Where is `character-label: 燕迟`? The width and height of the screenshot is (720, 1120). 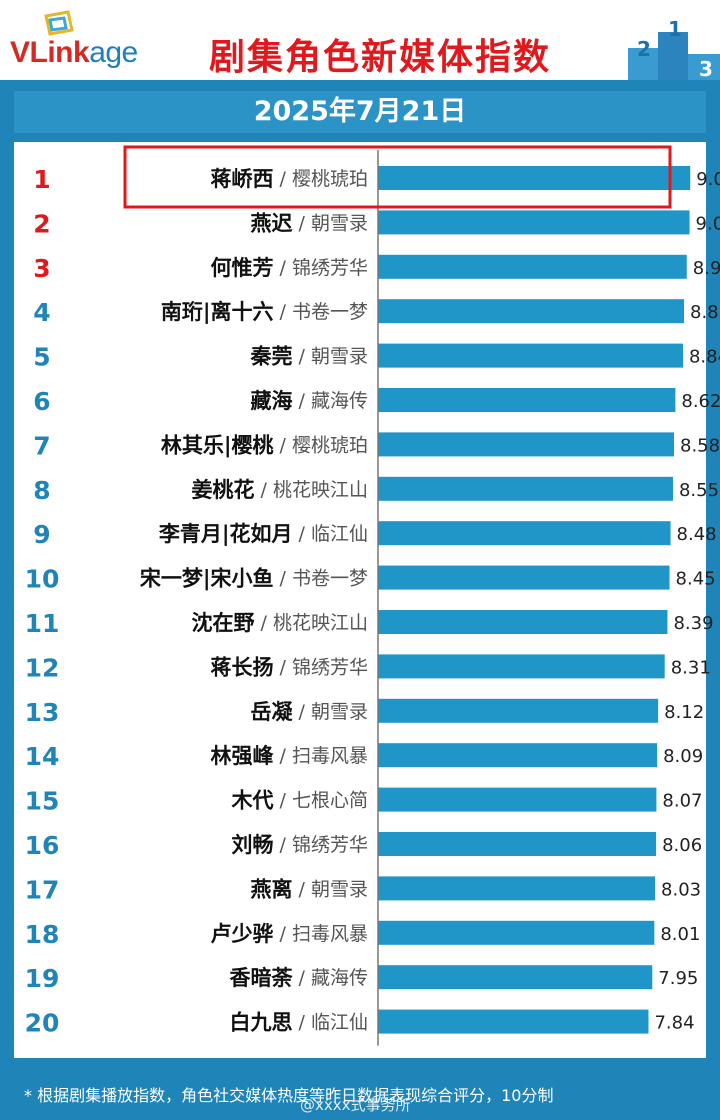 character-label: 燕迟 is located at coordinates (272, 223).